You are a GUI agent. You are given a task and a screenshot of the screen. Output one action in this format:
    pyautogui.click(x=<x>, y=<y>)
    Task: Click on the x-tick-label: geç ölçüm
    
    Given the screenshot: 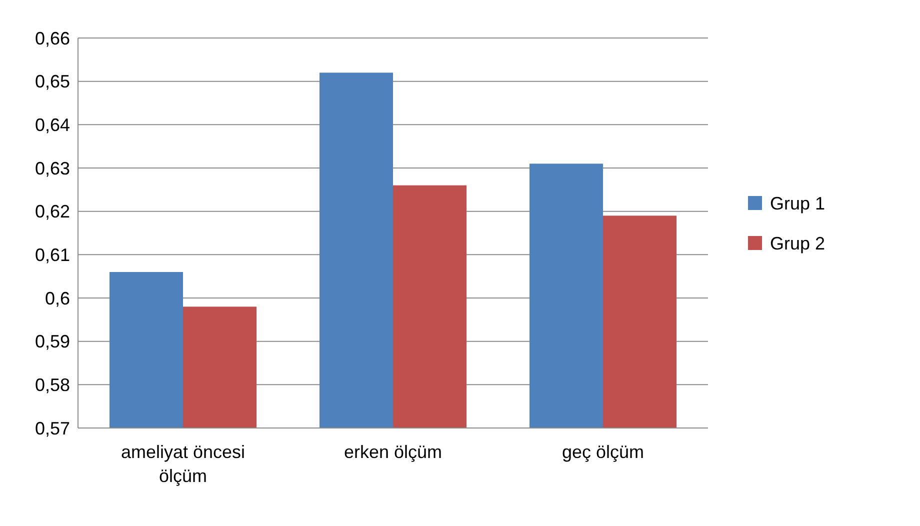 What is the action you would take?
    pyautogui.click(x=603, y=452)
    